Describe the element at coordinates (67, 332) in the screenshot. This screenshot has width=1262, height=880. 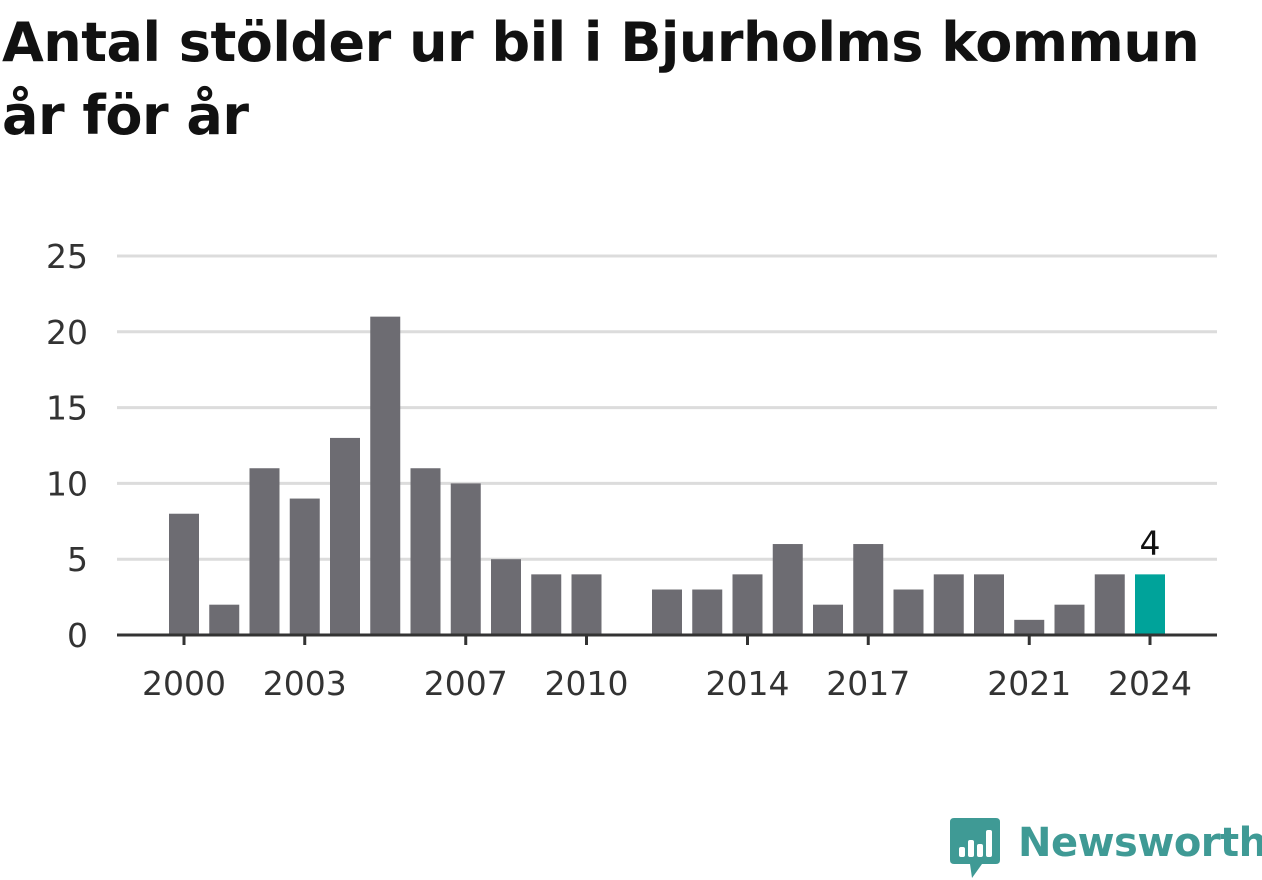
I see `y-tick-label-20: 20` at that location.